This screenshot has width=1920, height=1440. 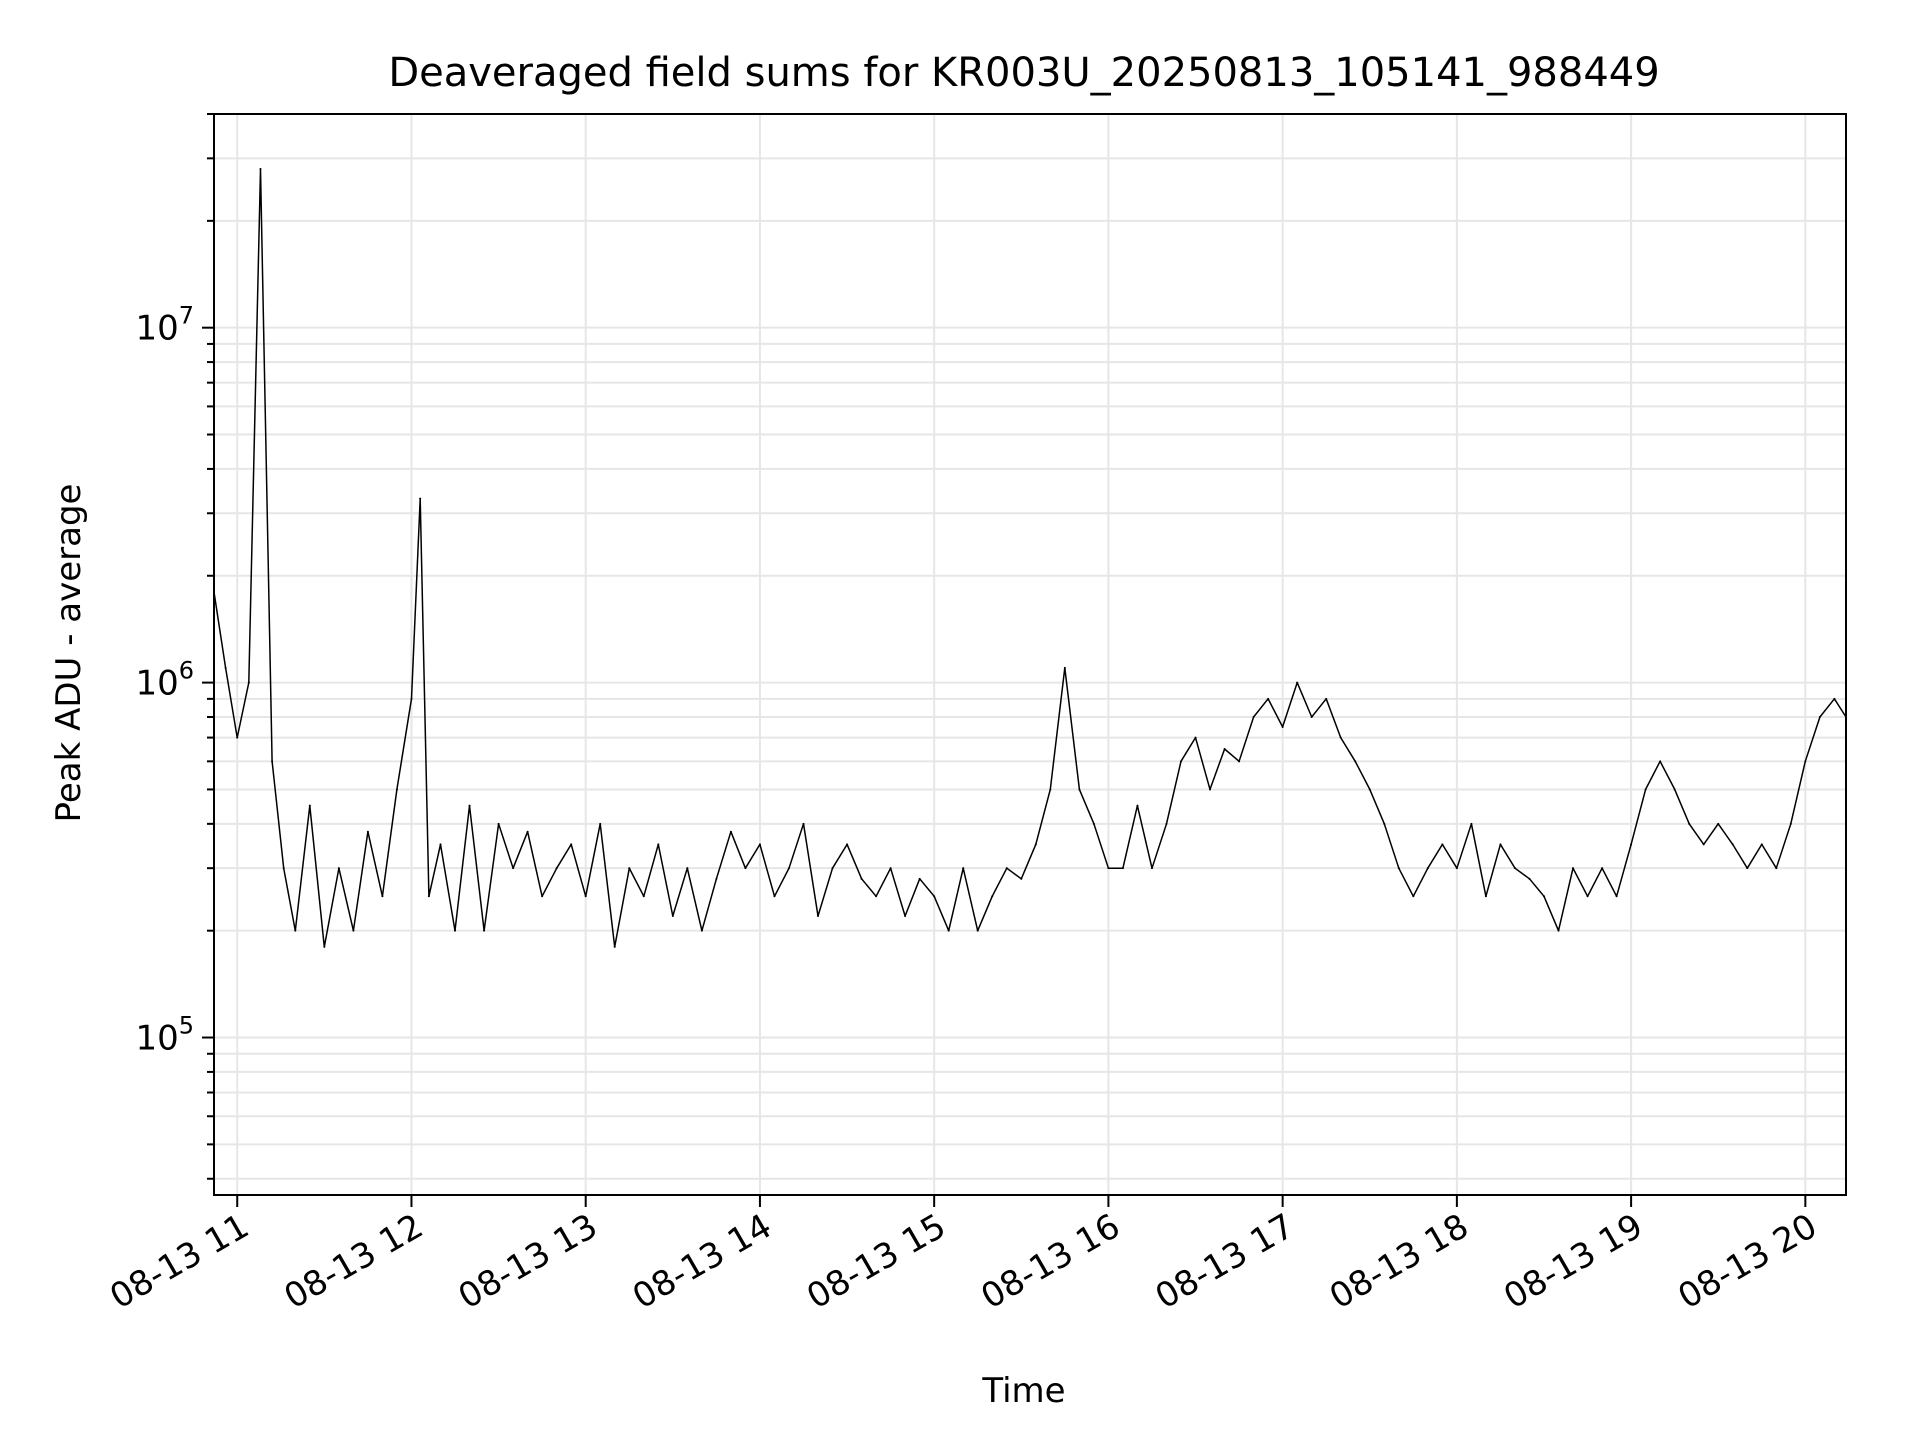 I want to click on x-axis-label: Time, so click(x=1023, y=1391).